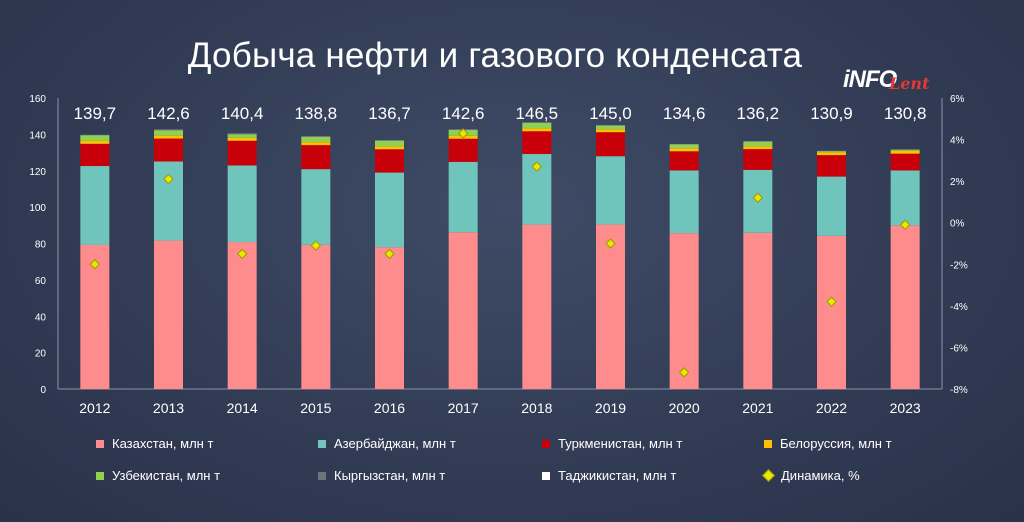 The height and width of the screenshot is (522, 1024). I want to click on y-right-tick-label: -2%, so click(959, 265).